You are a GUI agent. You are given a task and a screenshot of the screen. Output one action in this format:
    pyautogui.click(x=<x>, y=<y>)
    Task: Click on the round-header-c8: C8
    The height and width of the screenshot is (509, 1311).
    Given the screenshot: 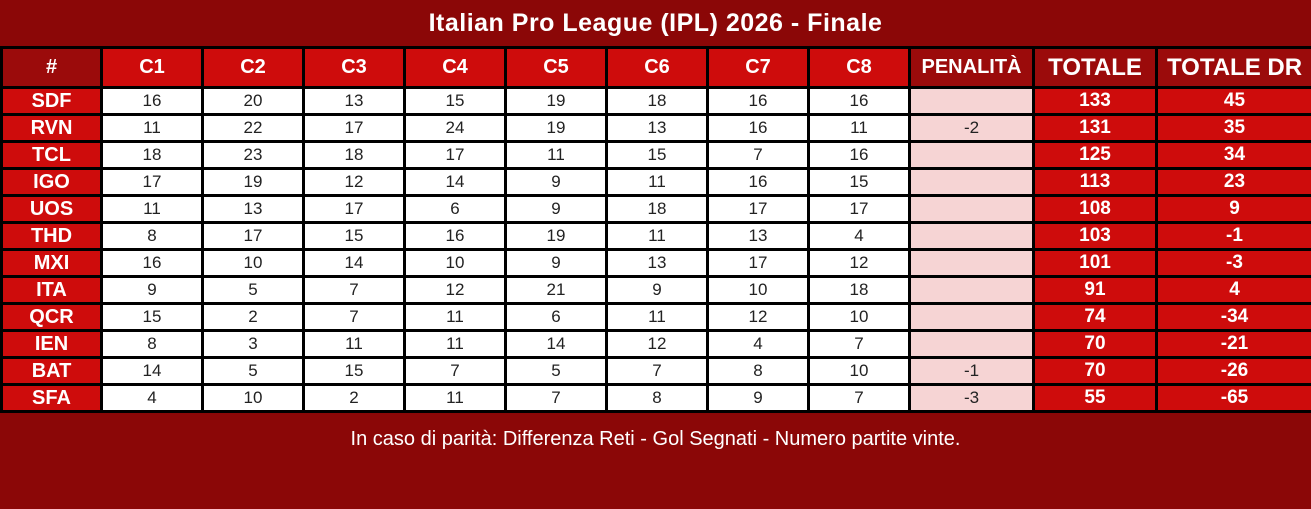 What is the action you would take?
    pyautogui.click(x=859, y=67)
    